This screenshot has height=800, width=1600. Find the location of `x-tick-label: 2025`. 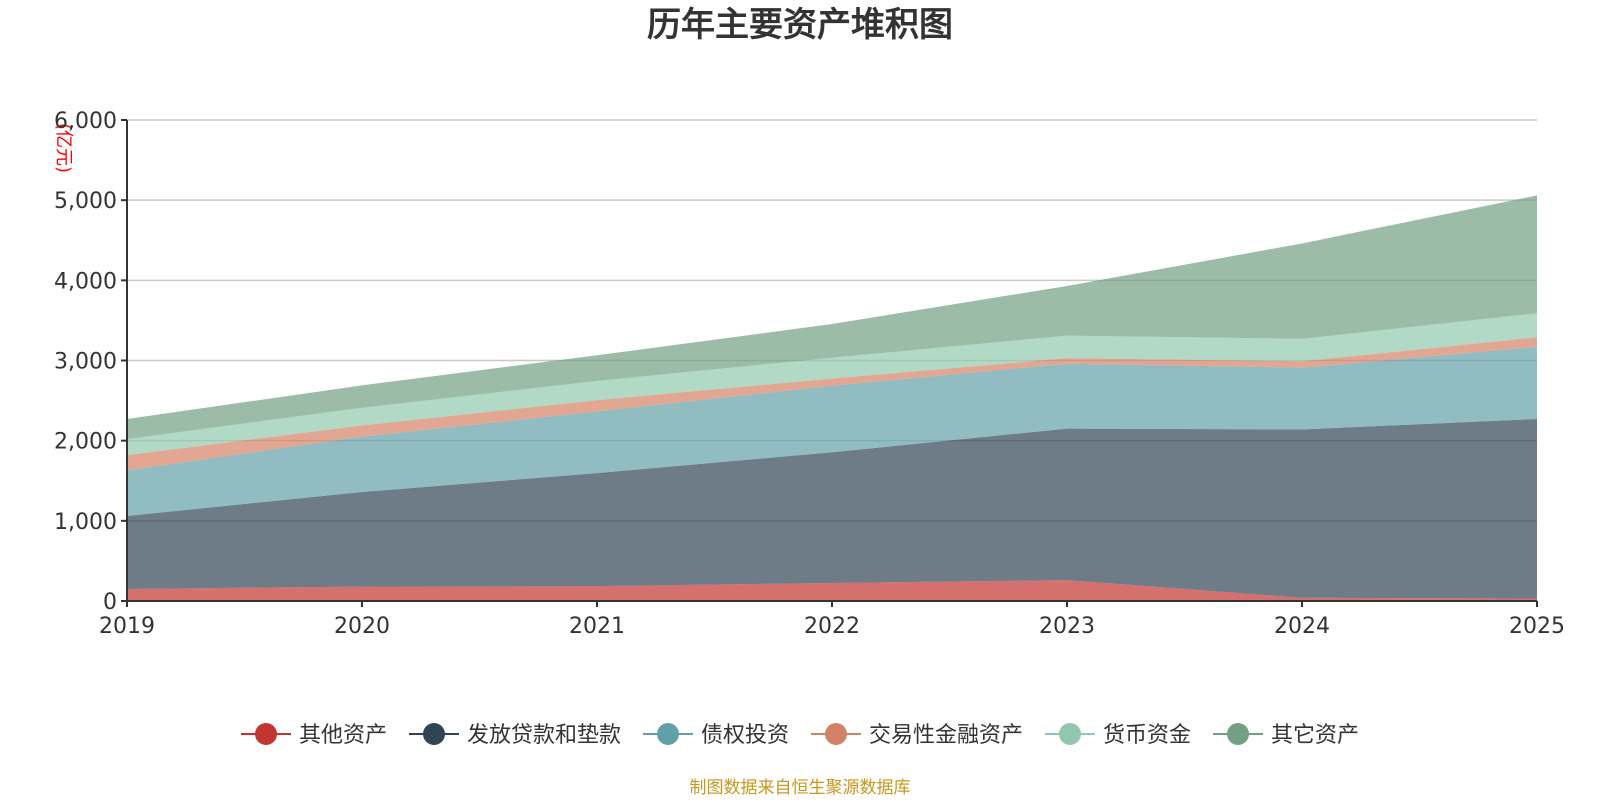

x-tick-label: 2025 is located at coordinates (1537, 626).